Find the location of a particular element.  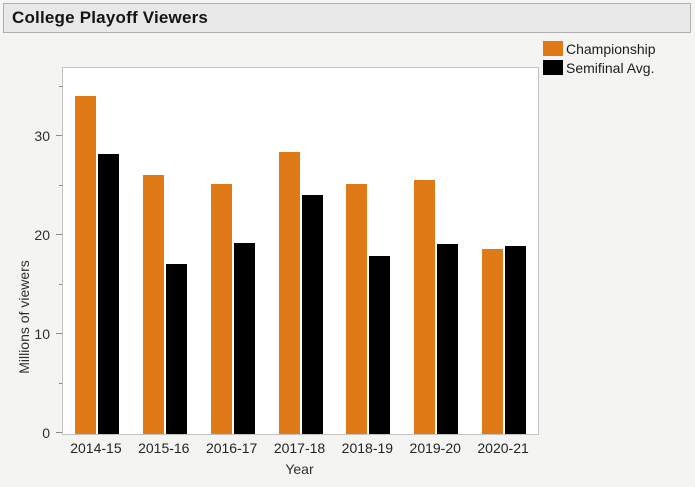

semifinal-swatch-icon is located at coordinates (553, 67).